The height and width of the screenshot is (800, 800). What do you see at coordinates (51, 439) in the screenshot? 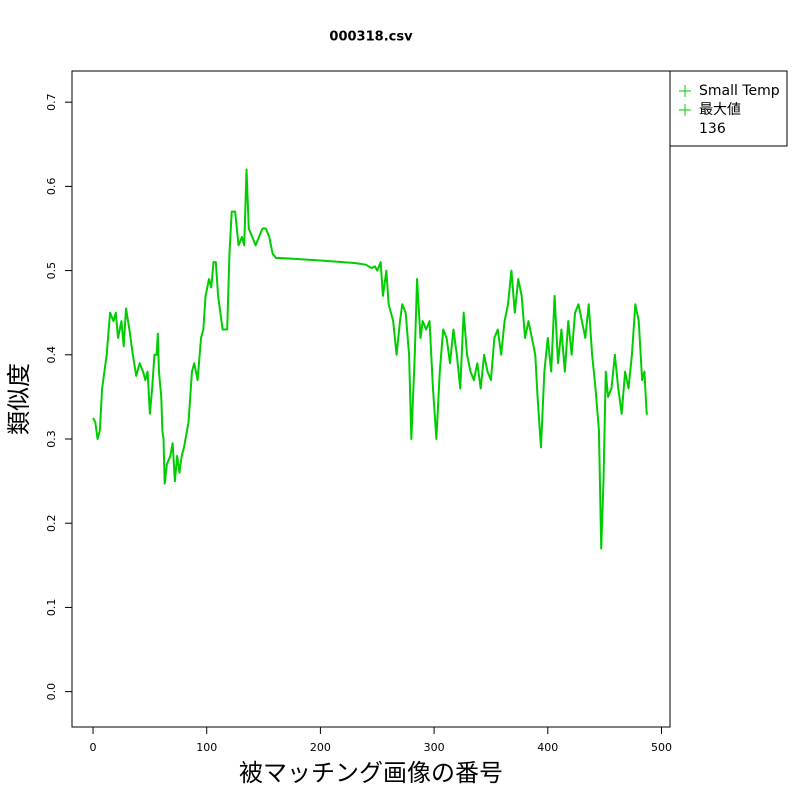
I see `y-tick-label: 0.3` at bounding box center [51, 439].